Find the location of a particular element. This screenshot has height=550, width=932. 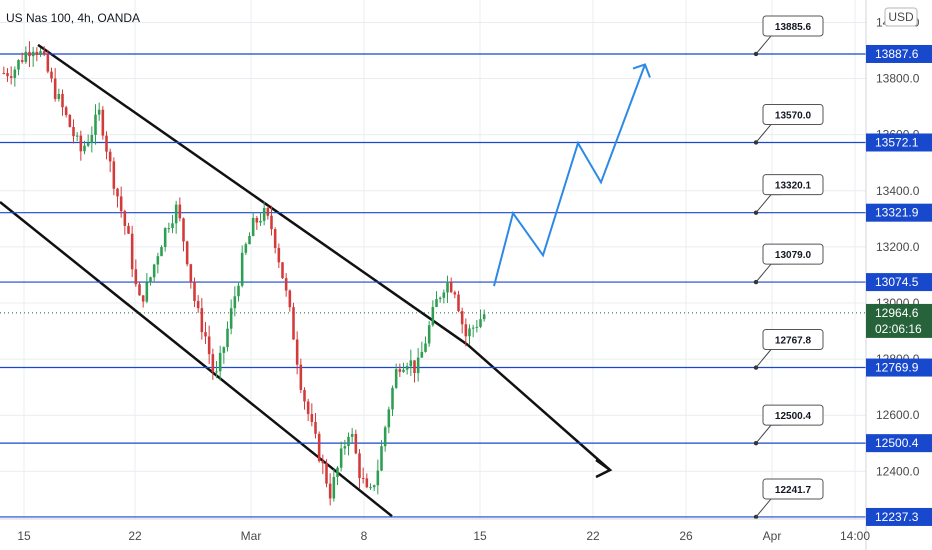

level-price-label: 13074.5 is located at coordinates (897, 282).